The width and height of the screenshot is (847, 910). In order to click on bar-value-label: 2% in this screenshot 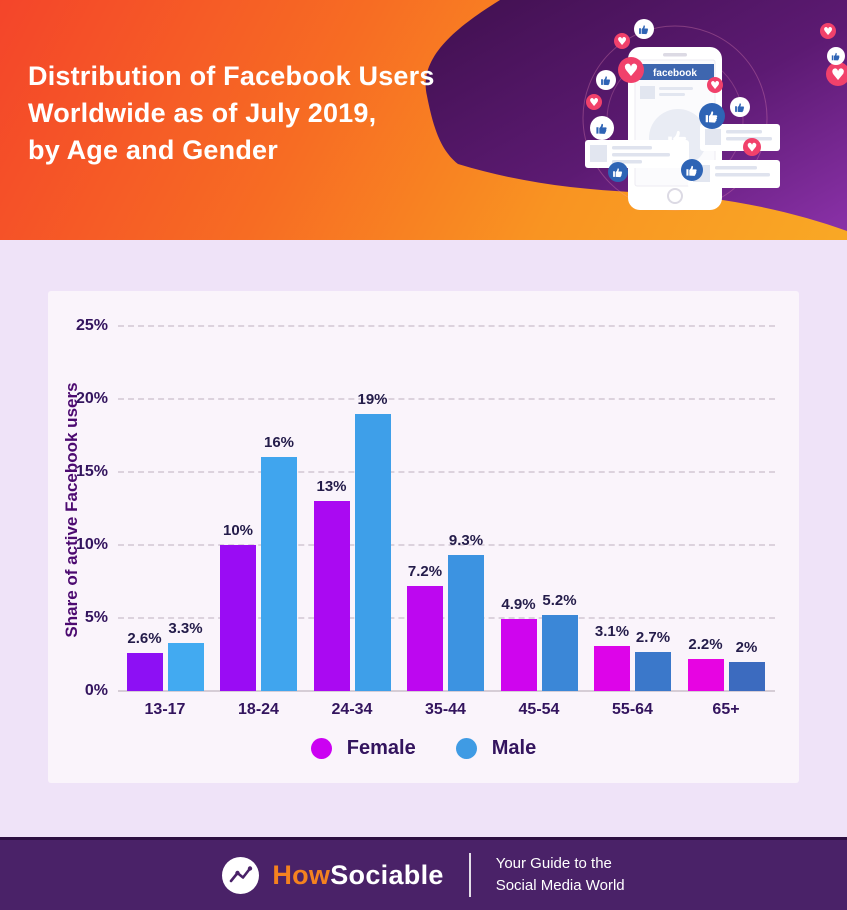, I will do `click(746, 647)`.